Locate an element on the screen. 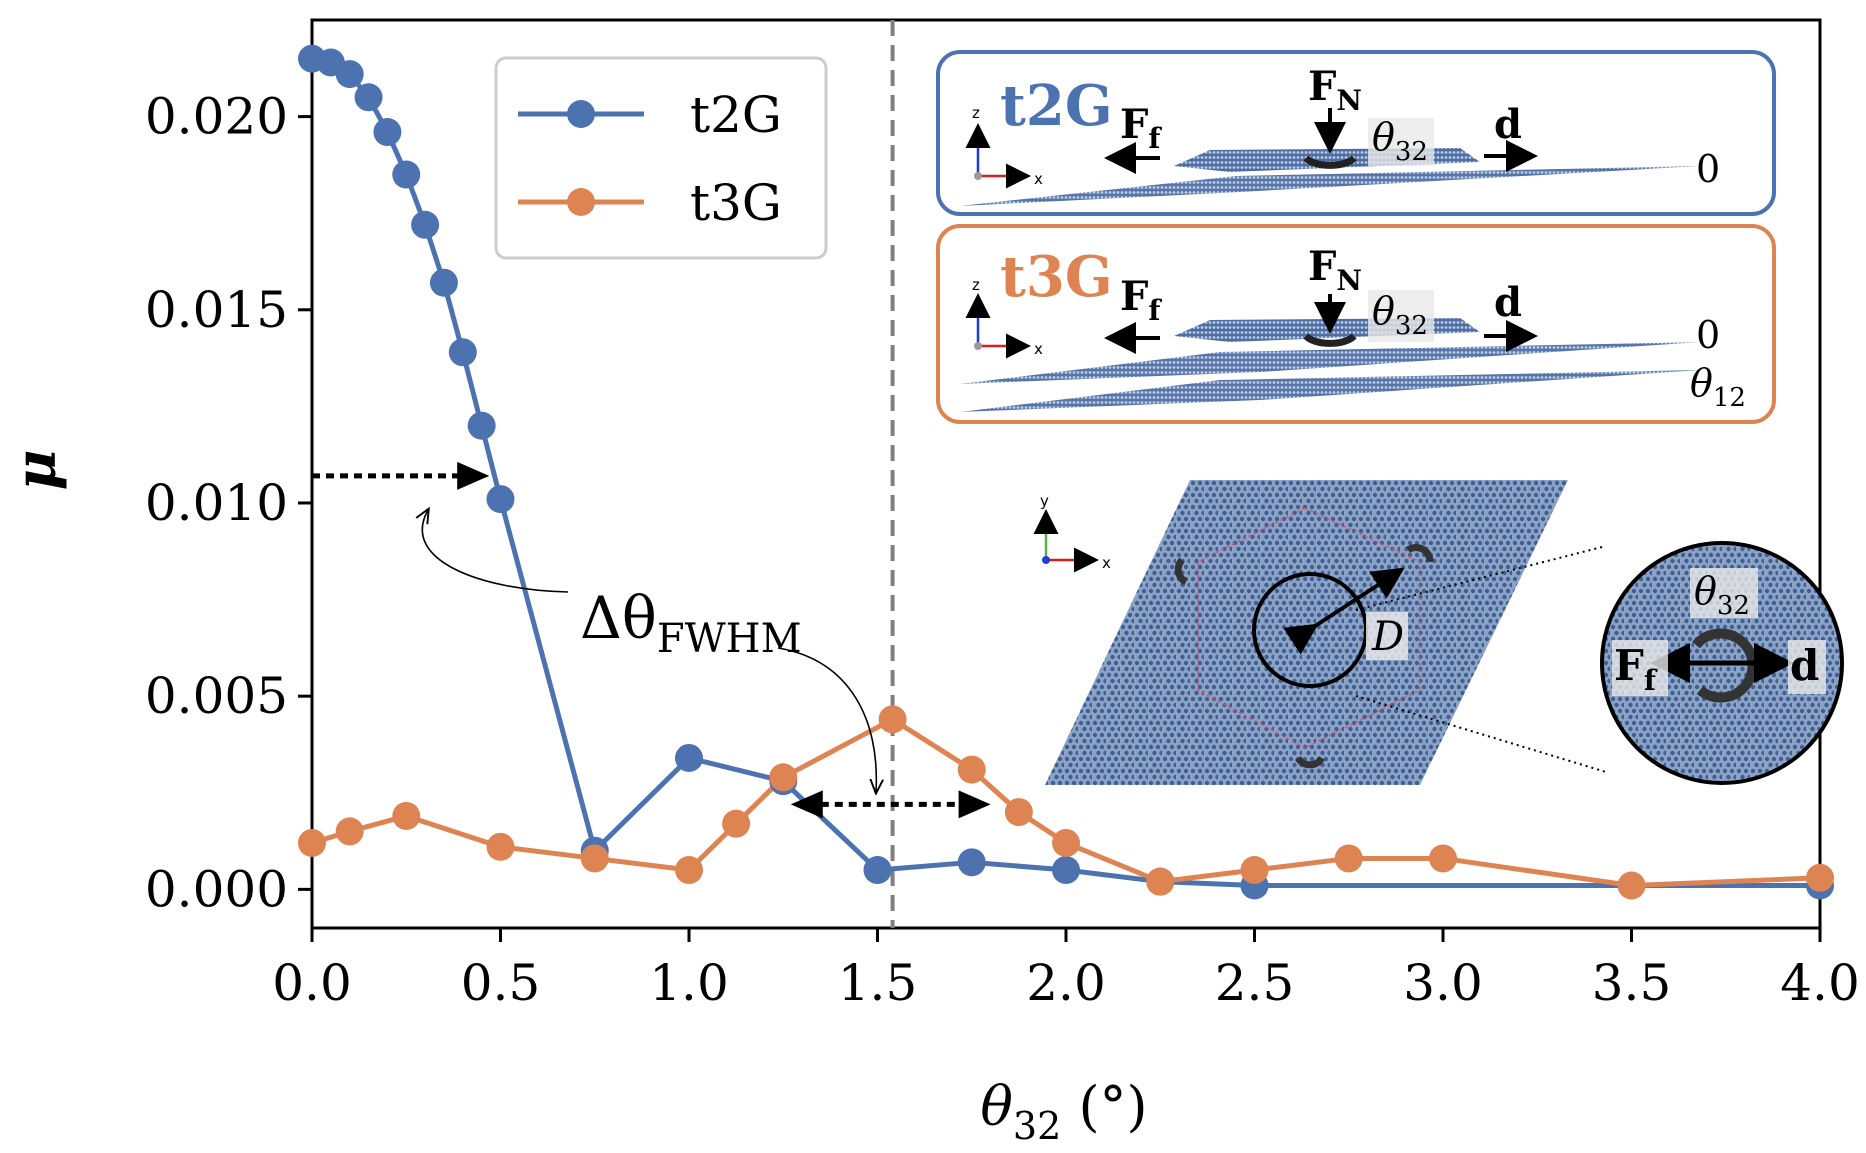  inset-t2g-twist-label: θ32 is located at coordinates (1400, 141).